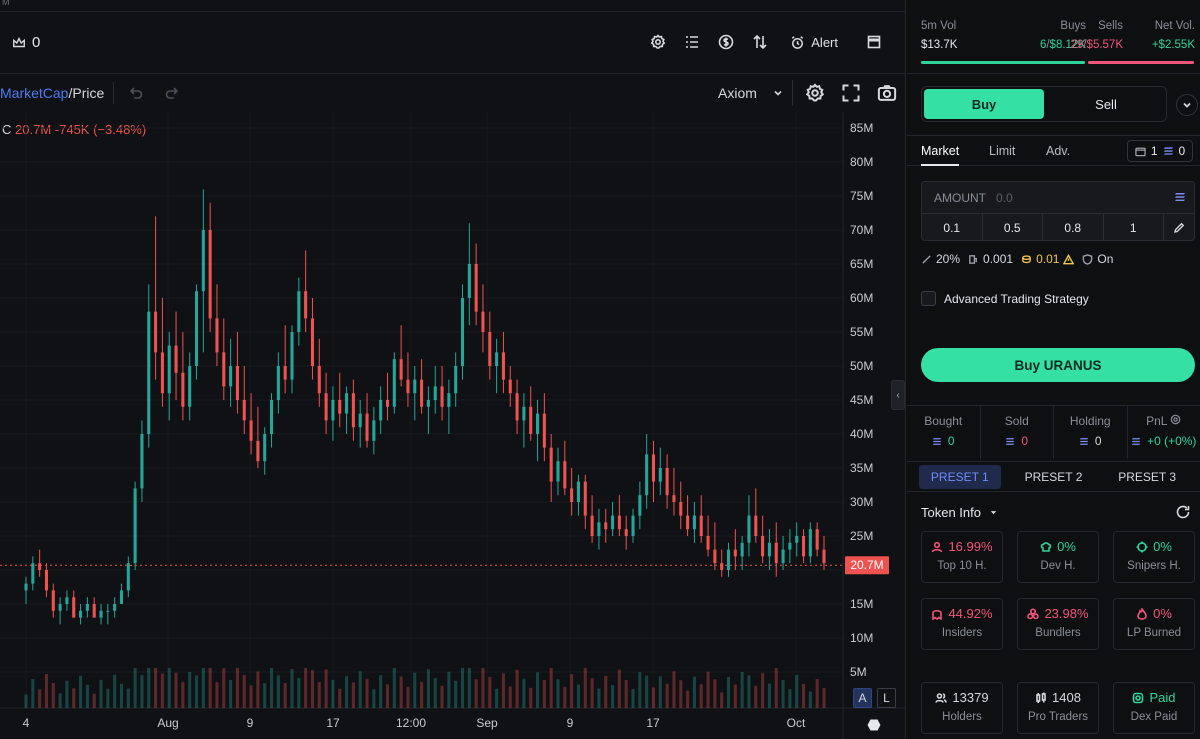 The image size is (1200, 739). What do you see at coordinates (86, 93) in the screenshot?
I see `price-label: /Price` at bounding box center [86, 93].